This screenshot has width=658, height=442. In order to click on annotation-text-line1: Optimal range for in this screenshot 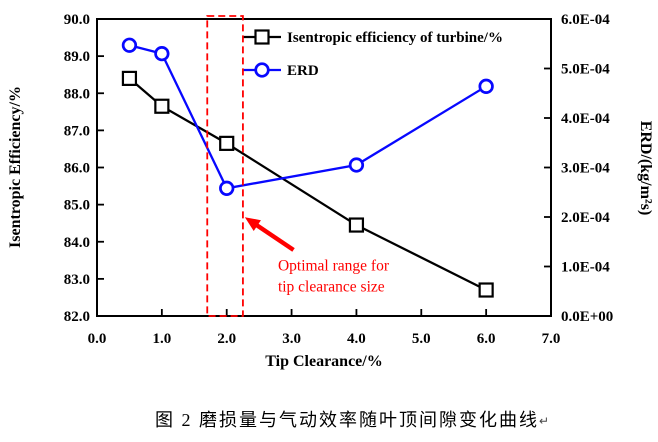, I will do `click(334, 265)`.